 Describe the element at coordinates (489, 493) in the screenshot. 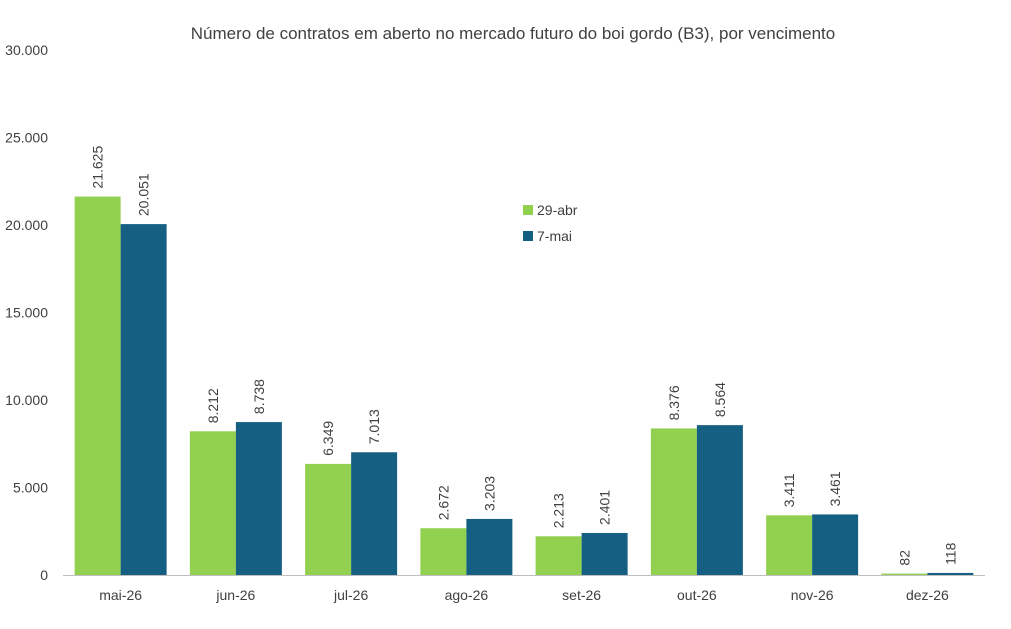

I see `data-label: 3.203` at that location.